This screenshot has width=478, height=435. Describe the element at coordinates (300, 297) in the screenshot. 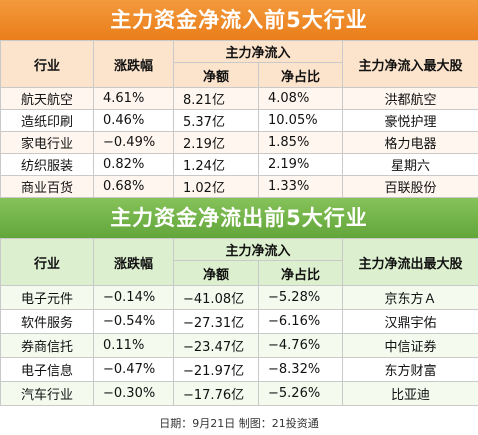

I see `ratio-cell: −5.28%` at that location.